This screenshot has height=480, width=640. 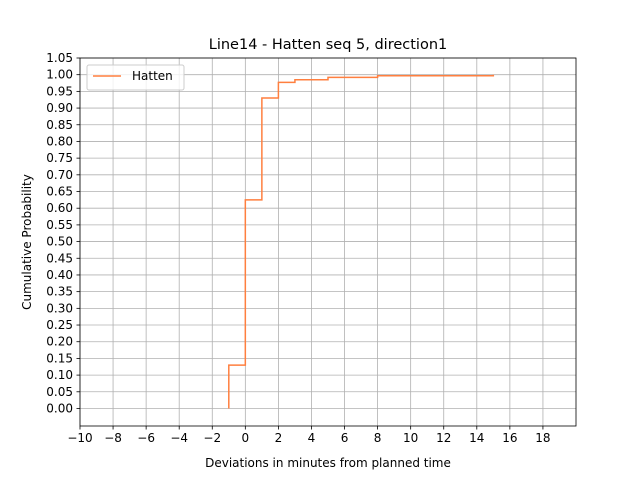 What do you see at coordinates (509, 438) in the screenshot?
I see `x-tick-label: 16` at bounding box center [509, 438].